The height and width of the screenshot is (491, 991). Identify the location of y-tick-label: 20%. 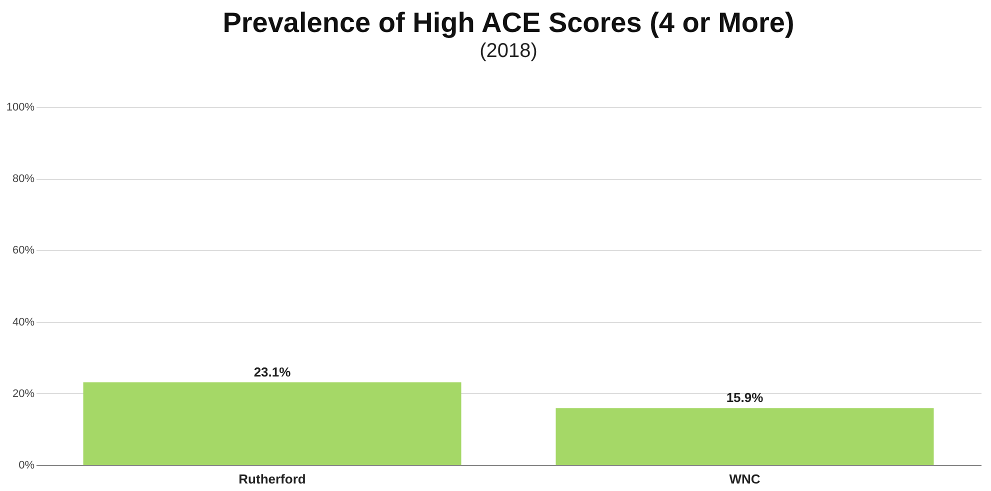
(23, 394).